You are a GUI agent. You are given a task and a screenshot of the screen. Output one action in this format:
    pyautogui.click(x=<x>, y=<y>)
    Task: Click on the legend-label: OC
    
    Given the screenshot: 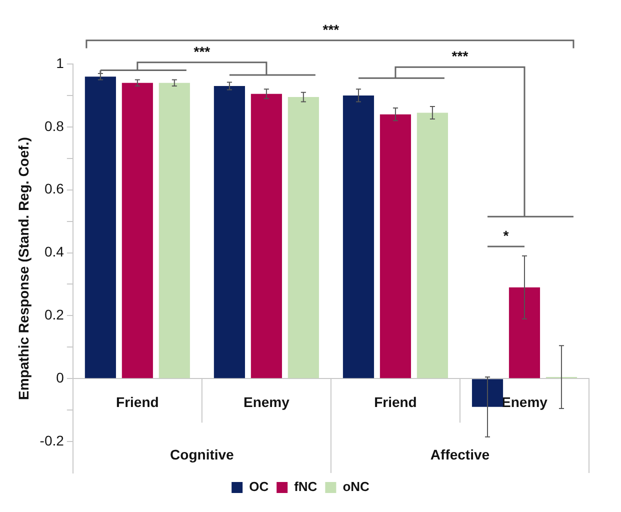 What is the action you would take?
    pyautogui.click(x=259, y=486)
    